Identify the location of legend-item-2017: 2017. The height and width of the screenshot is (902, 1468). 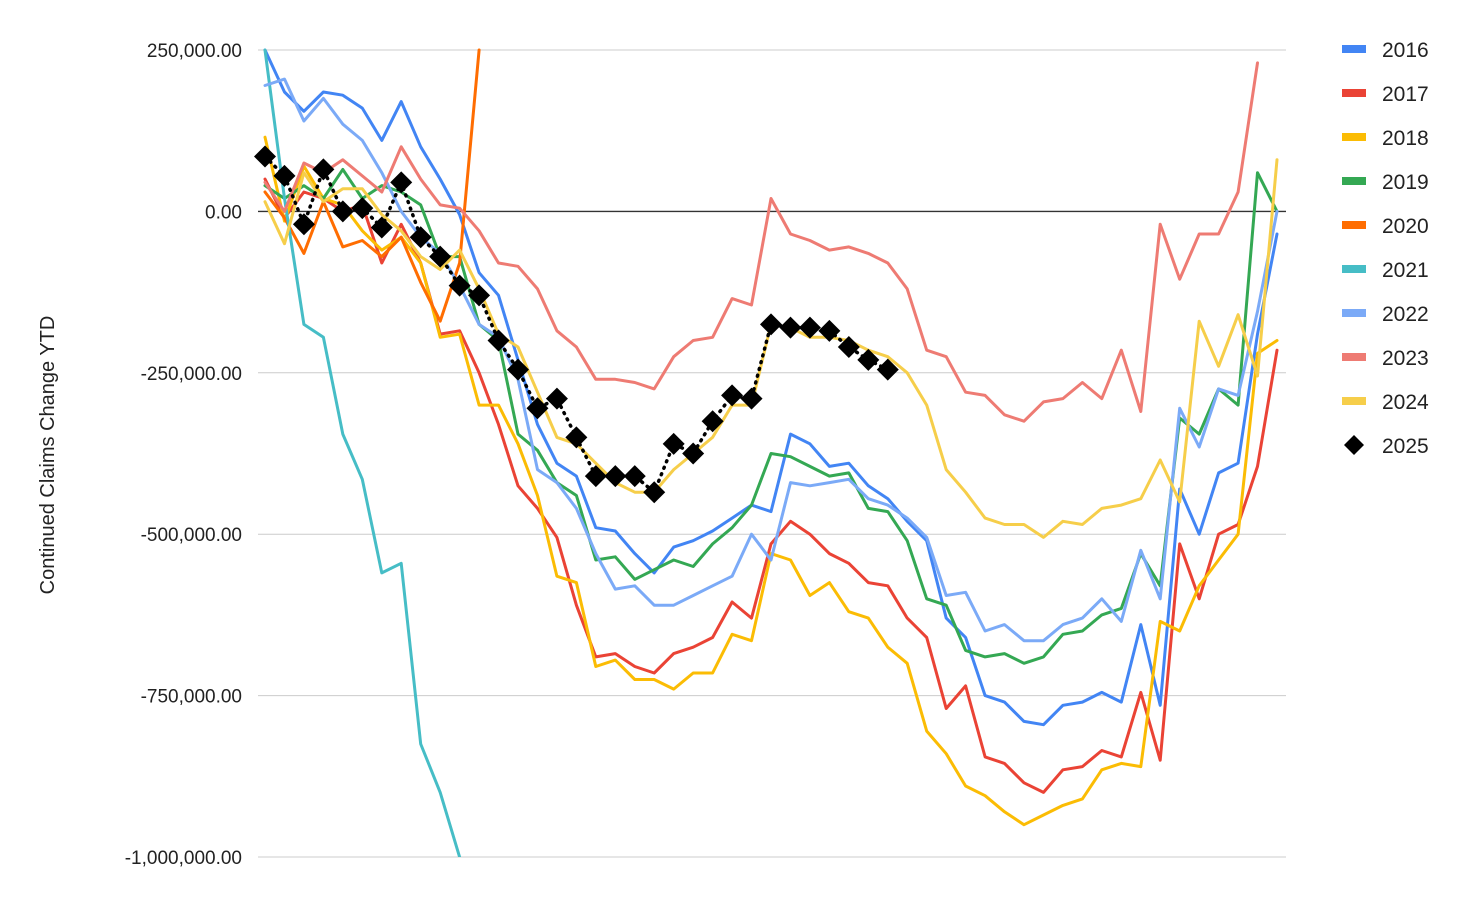
(1385, 94).